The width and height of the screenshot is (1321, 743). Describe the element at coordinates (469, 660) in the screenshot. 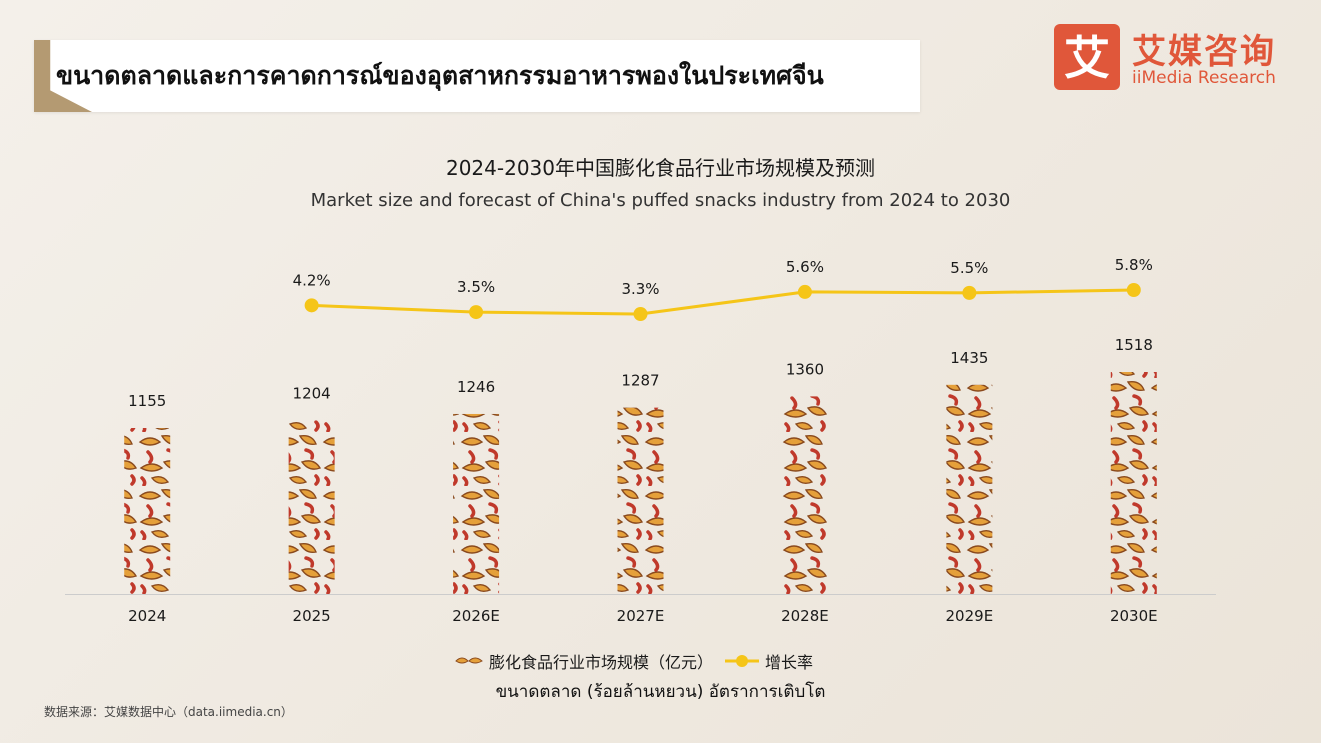

I see `legend-bar-swatch-icon` at that location.